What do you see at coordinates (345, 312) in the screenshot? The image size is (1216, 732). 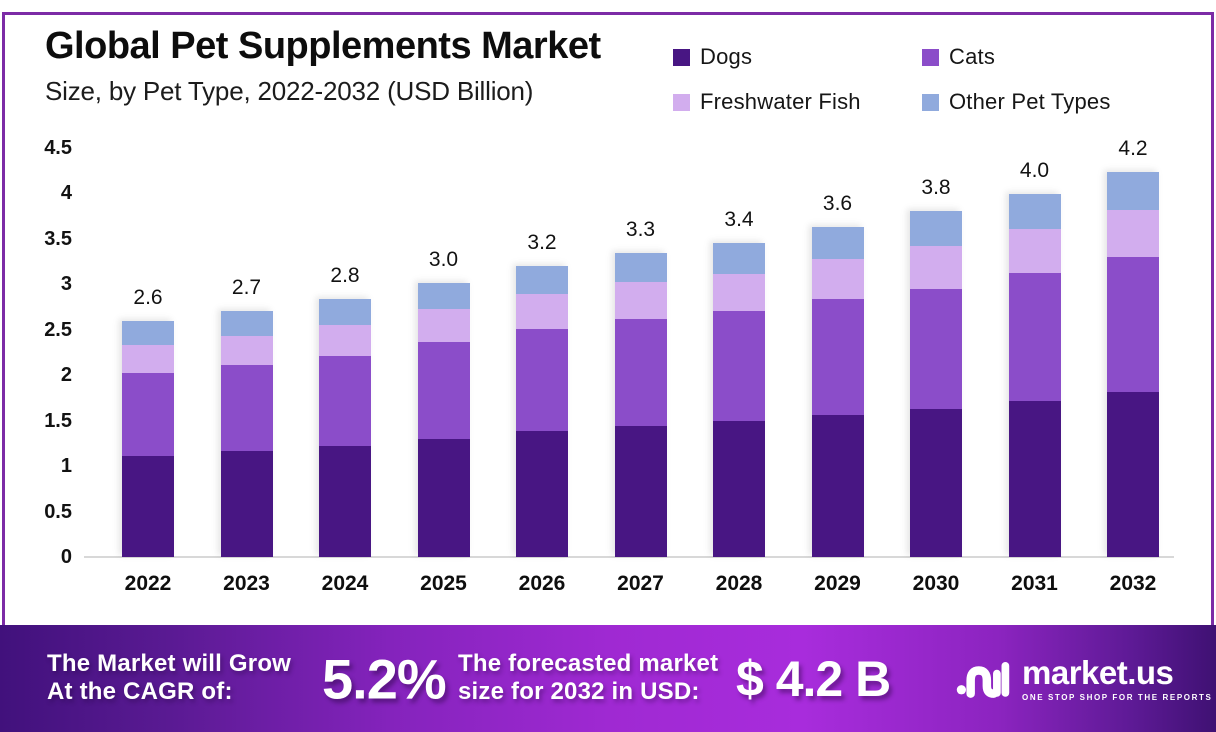 I see `bar-segment-2024-other-pet-types` at bounding box center [345, 312].